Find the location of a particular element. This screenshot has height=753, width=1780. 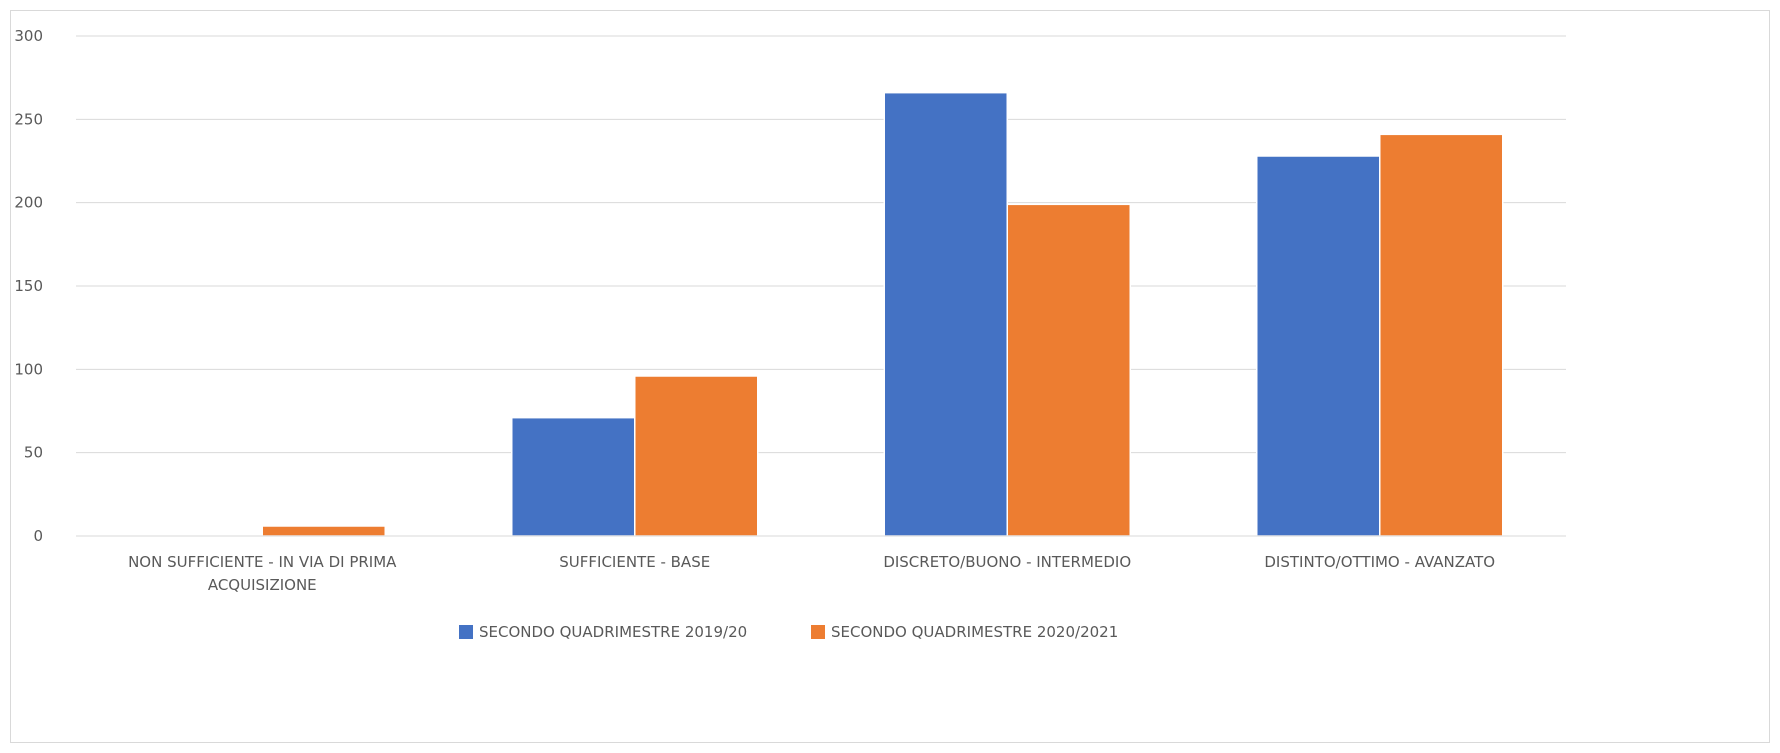

legend-label: SECONDO QUADRIMESTRE 2019/20 is located at coordinates (613, 632).